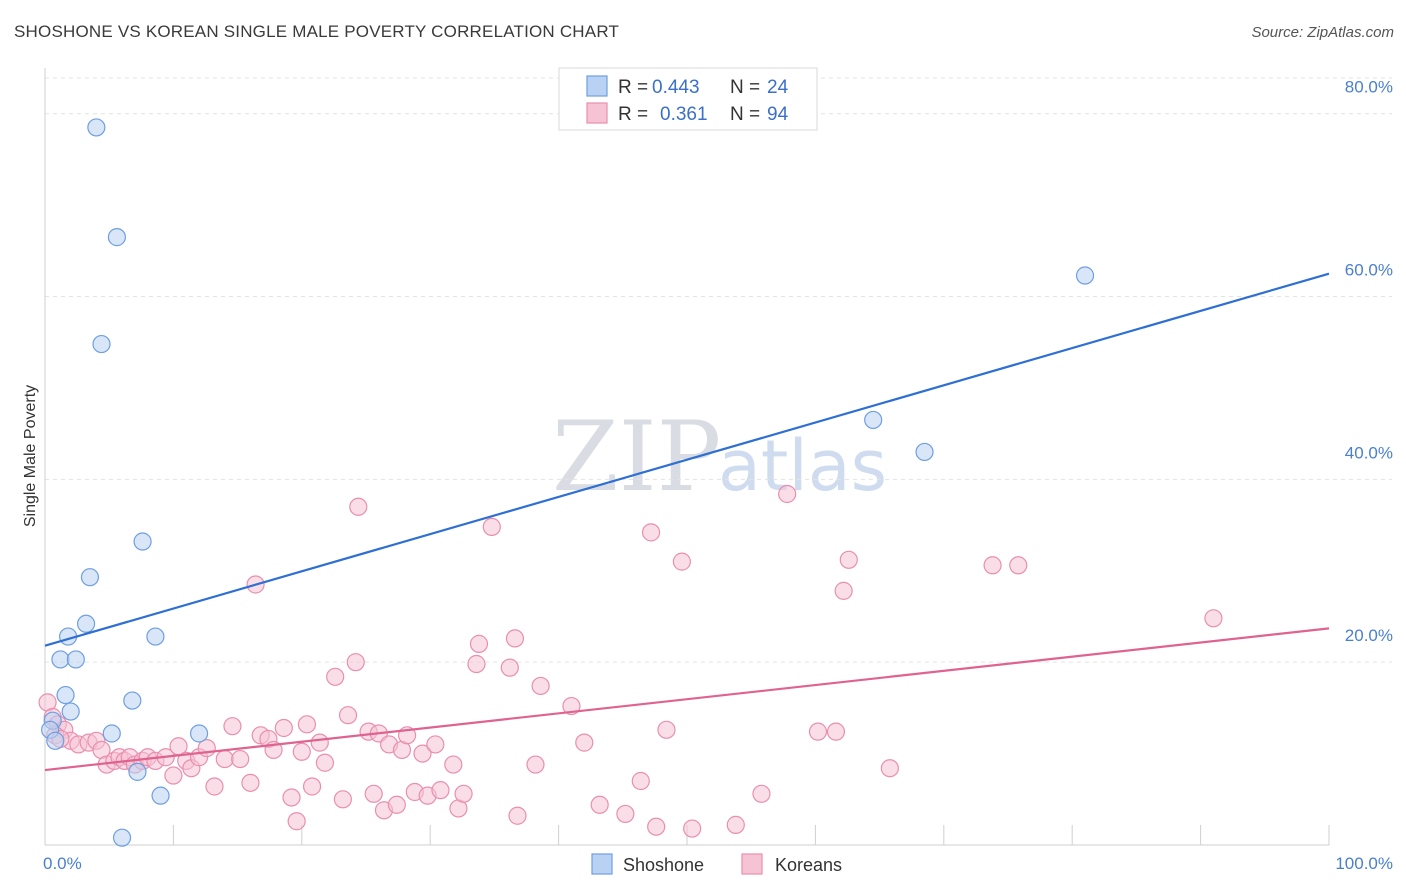  I want to click on y-tick-label: 80.0%, so click(1369, 87).